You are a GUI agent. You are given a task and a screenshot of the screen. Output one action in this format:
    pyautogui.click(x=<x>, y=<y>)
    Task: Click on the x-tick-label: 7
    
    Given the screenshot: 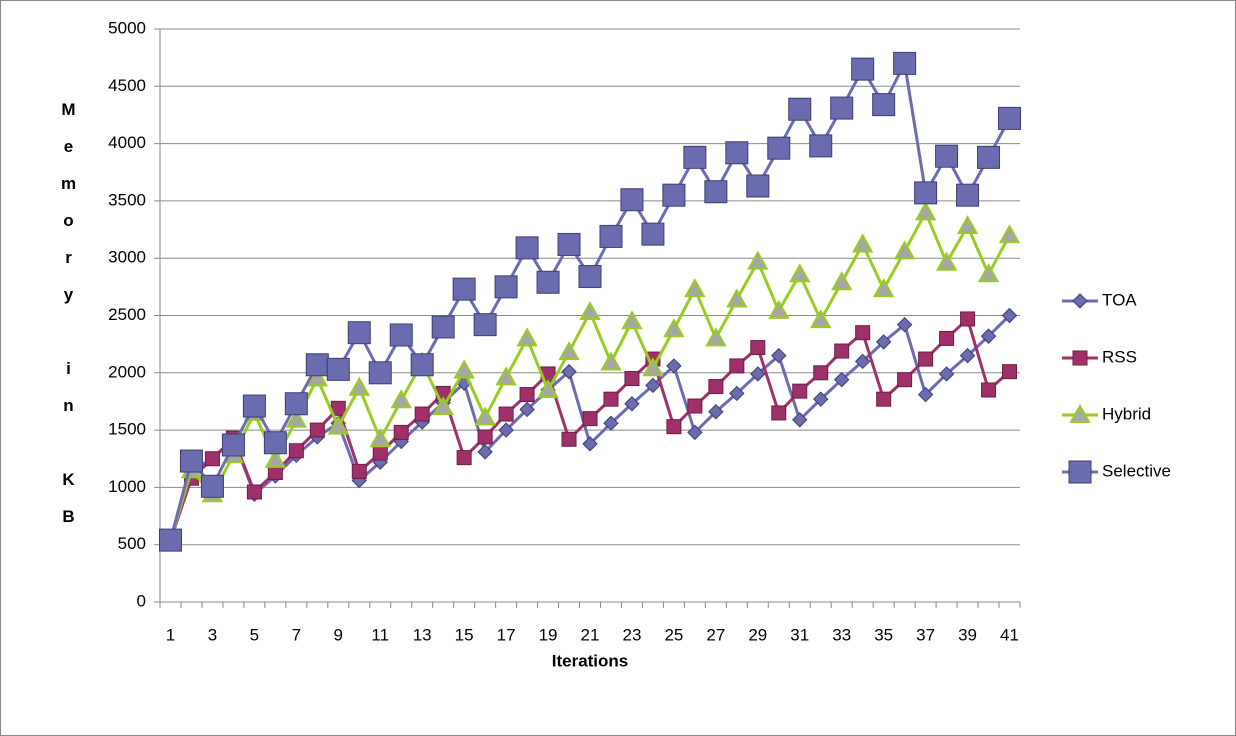 What is the action you would take?
    pyautogui.click(x=296, y=634)
    